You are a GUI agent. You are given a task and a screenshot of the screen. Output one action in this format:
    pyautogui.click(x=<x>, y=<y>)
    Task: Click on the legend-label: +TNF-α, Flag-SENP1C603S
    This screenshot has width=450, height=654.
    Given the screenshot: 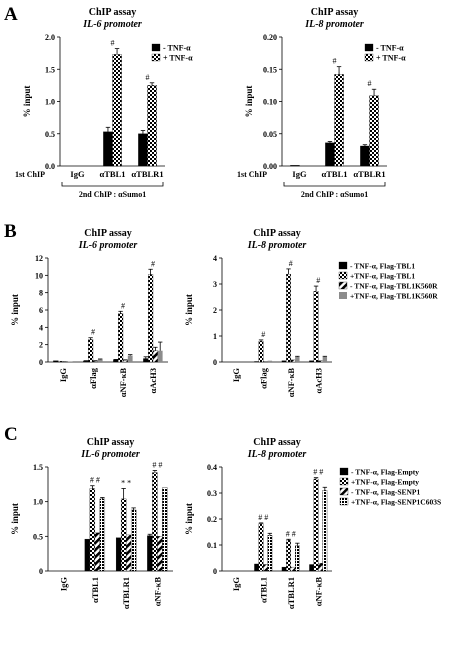 What is the action you would take?
    pyautogui.click(x=396, y=502)
    